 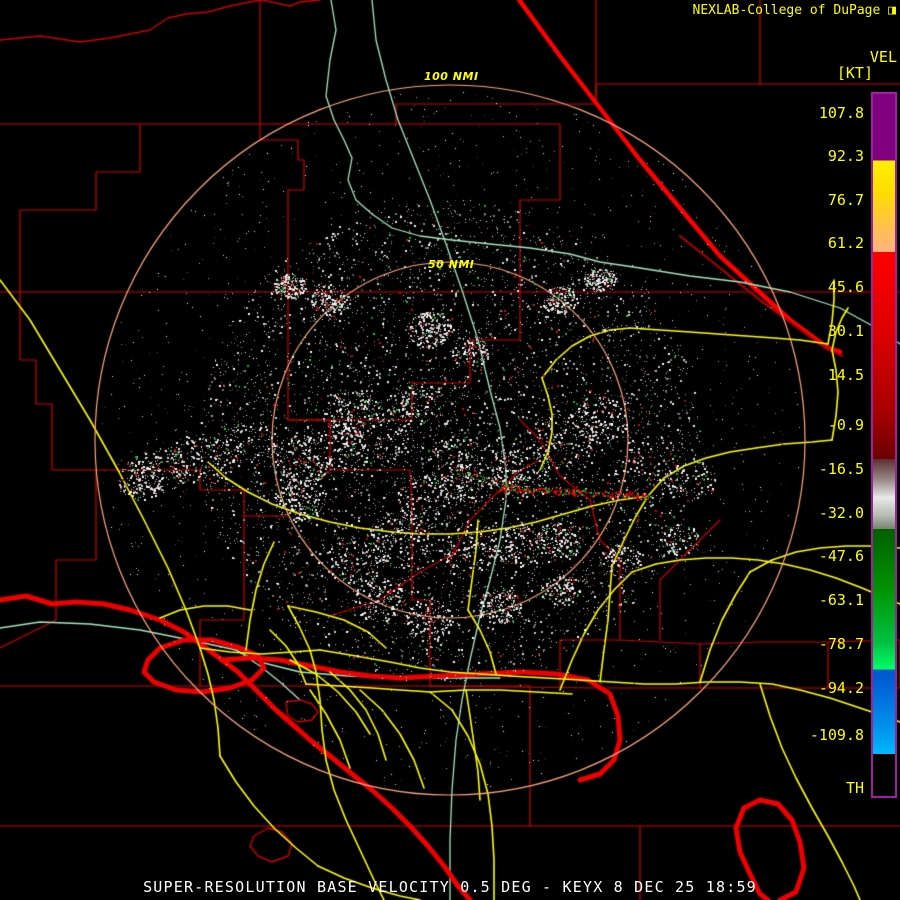 What do you see at coordinates (845, 450) in the screenshot?
I see `colorbar-panel: VEL [KT]` at bounding box center [845, 450].